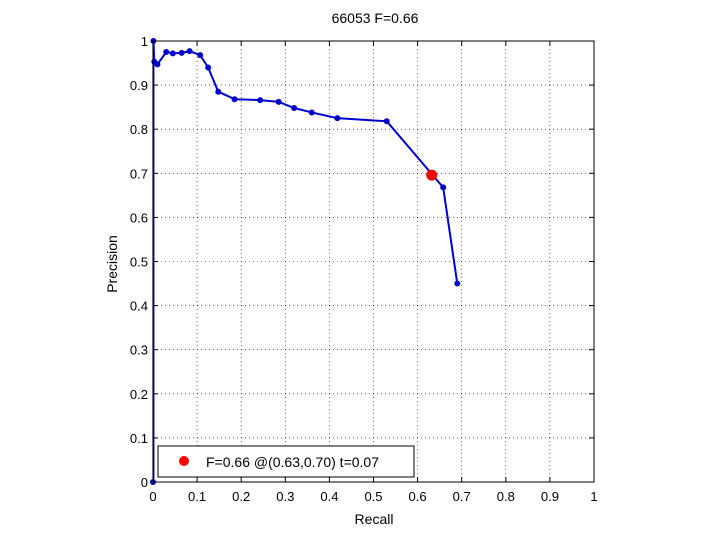  Describe the element at coordinates (285, 496) in the screenshot. I see `x-tick-label: 0.3` at that location.